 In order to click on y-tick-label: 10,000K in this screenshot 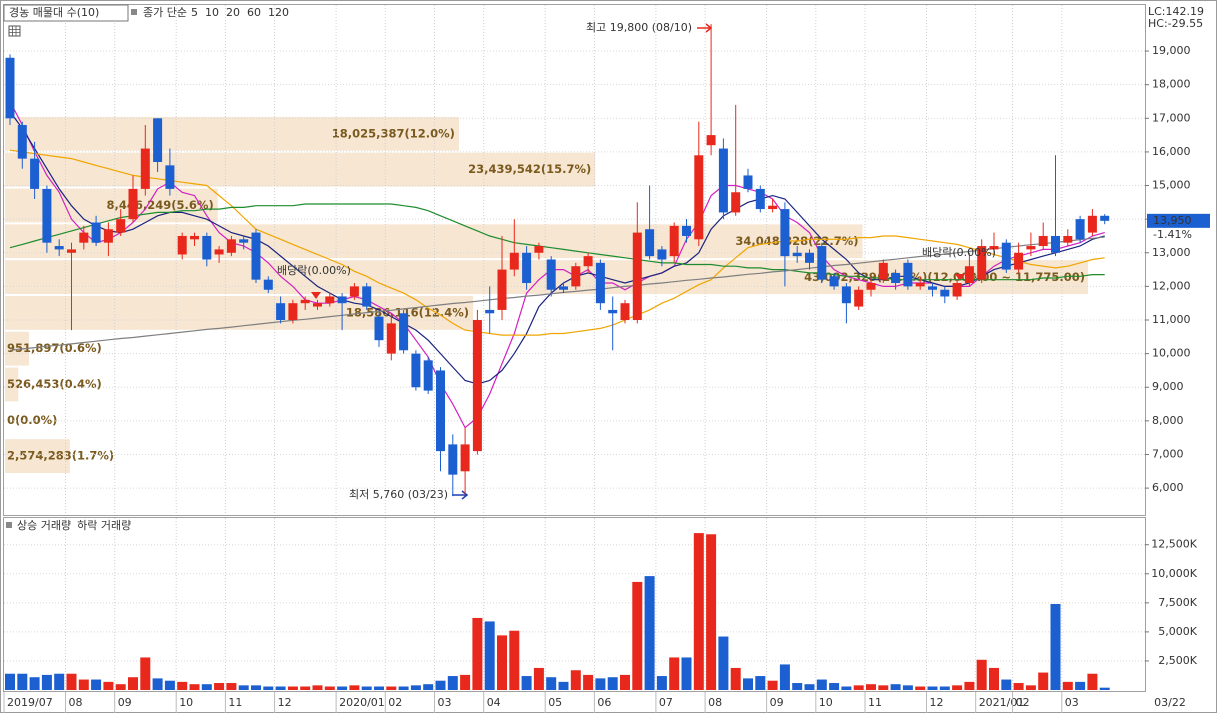, I will do `click(1174, 573)`.